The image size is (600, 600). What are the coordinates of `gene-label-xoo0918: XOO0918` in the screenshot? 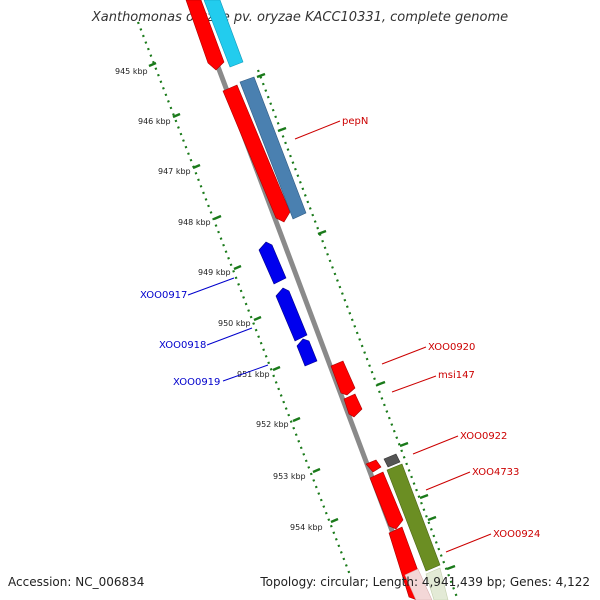 It's located at (182, 345).